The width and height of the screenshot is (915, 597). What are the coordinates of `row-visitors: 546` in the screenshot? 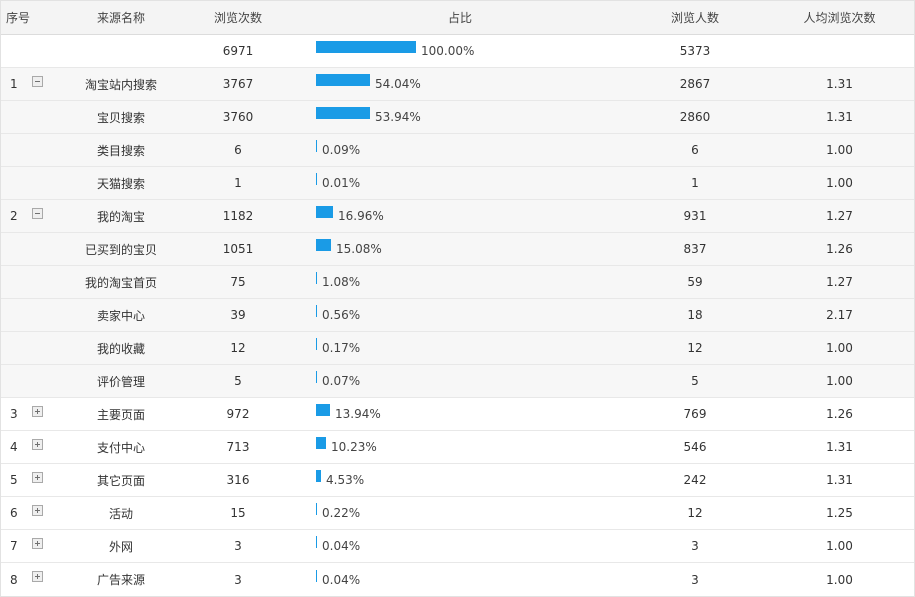 It's located at (695, 447).